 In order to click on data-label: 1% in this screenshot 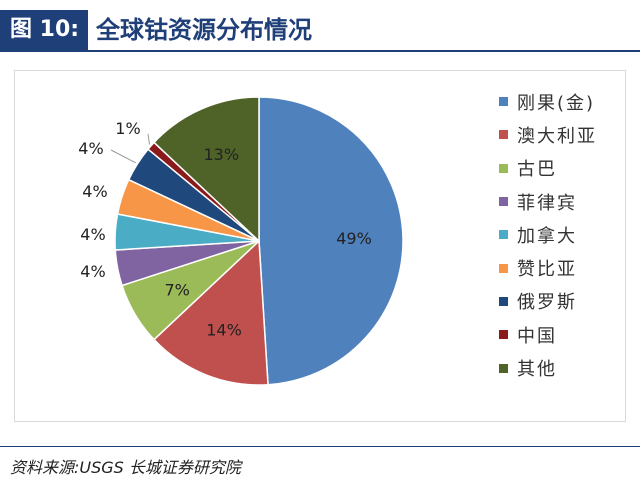, I will do `click(127, 128)`.